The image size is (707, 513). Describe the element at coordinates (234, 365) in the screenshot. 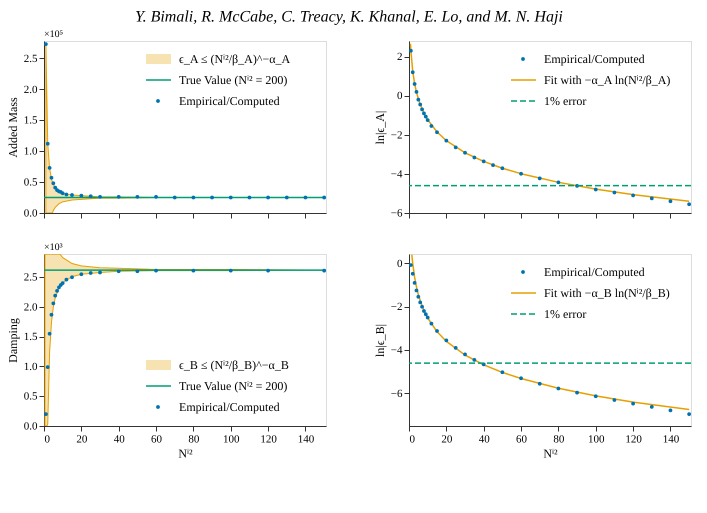

I see `legend-label: ϵ_B ≤ (Nⁱ²/β_B)^−α_B` at that location.